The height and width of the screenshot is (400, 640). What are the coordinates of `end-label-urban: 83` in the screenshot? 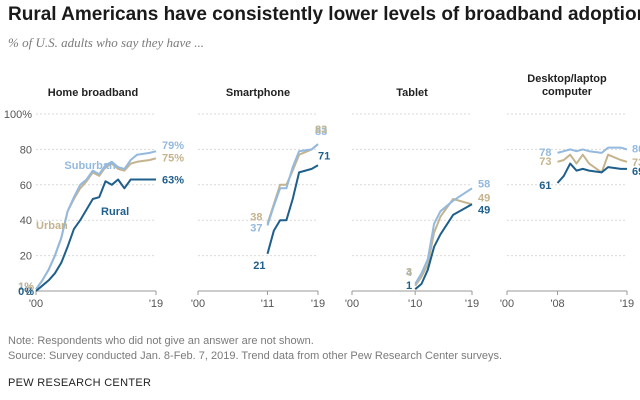 It's located at (321, 130).